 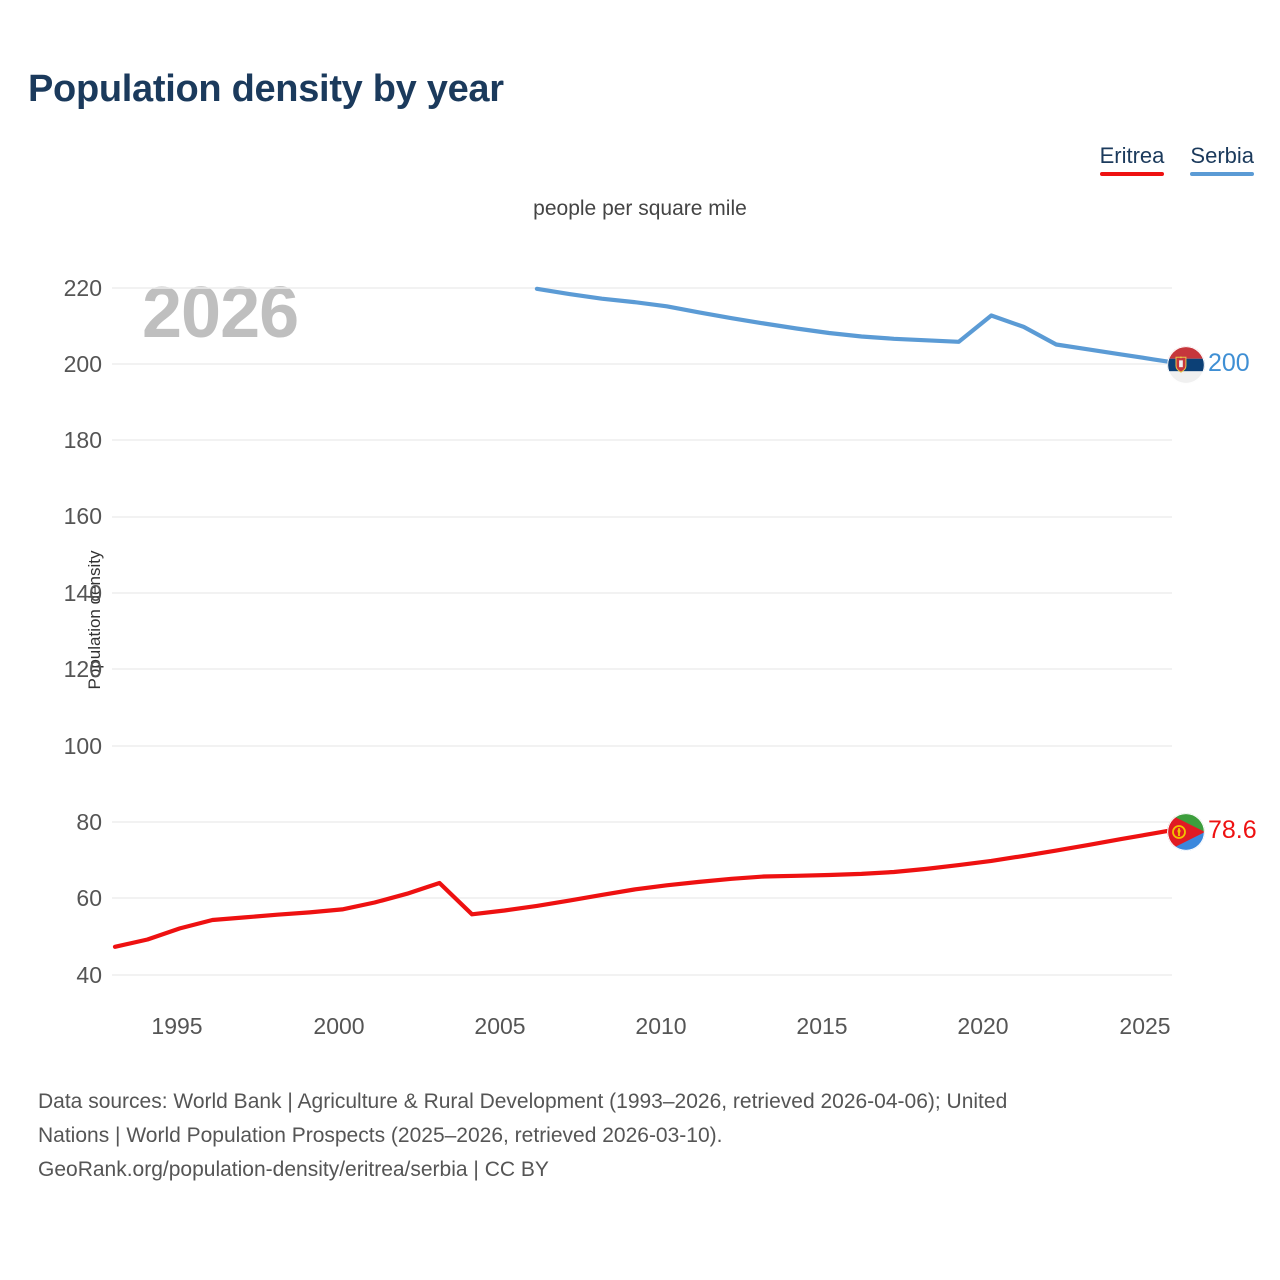 I want to click on year-watermark: 2026, so click(x=220, y=313).